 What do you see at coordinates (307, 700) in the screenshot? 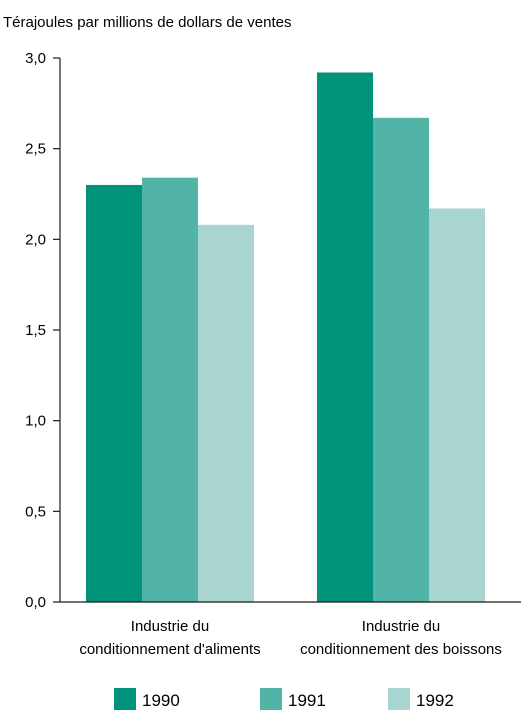
I see `legend-label-1991: 1991` at bounding box center [307, 700].